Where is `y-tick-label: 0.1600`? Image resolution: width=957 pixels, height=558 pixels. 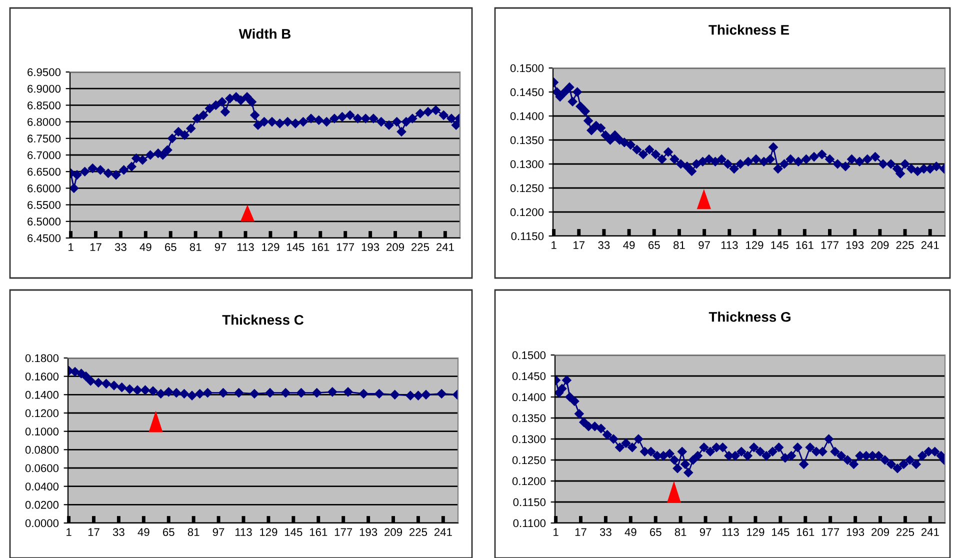
y-tick-label: 0.1600 is located at coordinates (42, 376).